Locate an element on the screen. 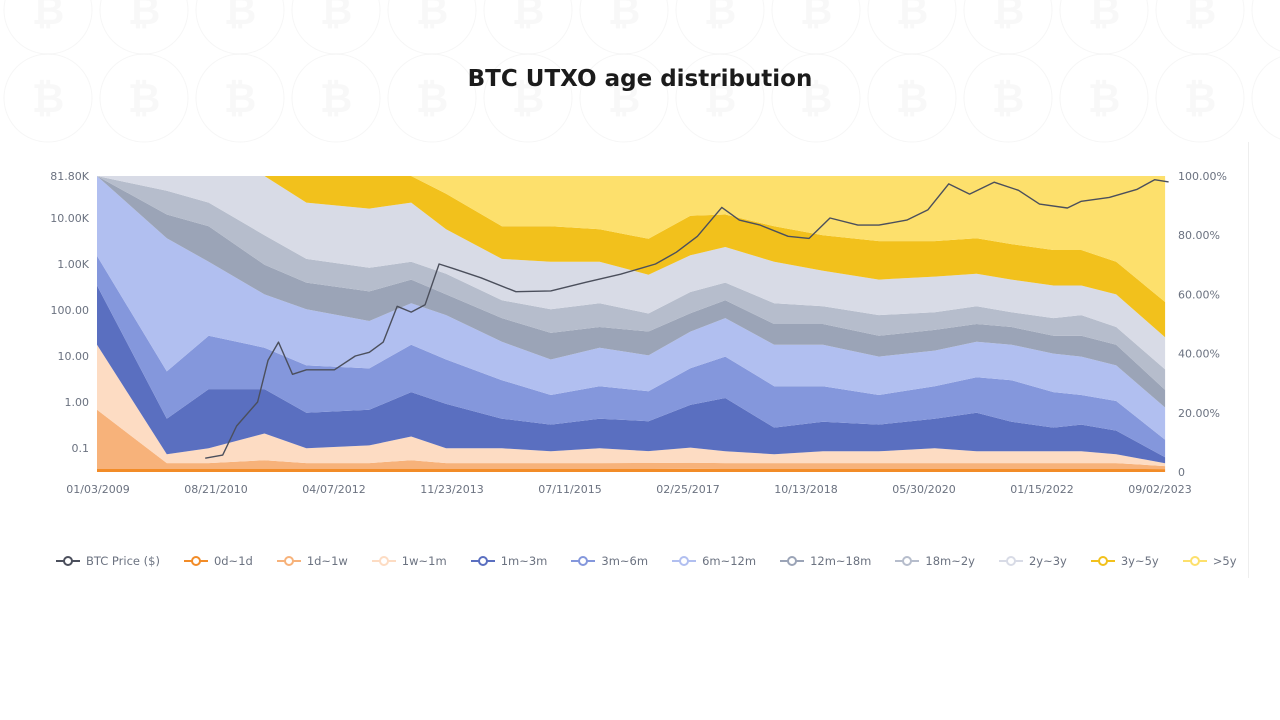 Image resolution: width=1280 pixels, height=720 pixels. y-right-tick: 60.00% is located at coordinates (1199, 294).